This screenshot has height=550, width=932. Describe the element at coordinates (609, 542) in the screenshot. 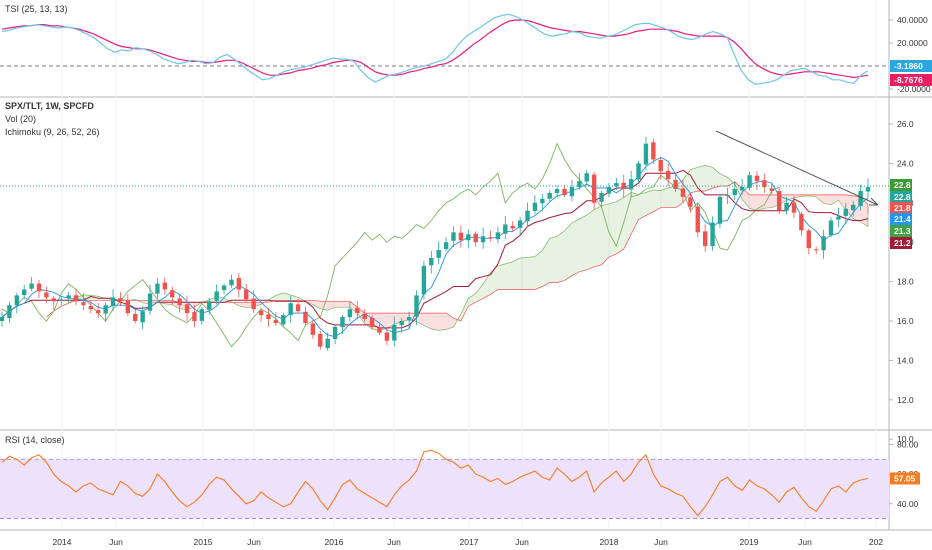

I see `time-tick-label: 2018` at that location.